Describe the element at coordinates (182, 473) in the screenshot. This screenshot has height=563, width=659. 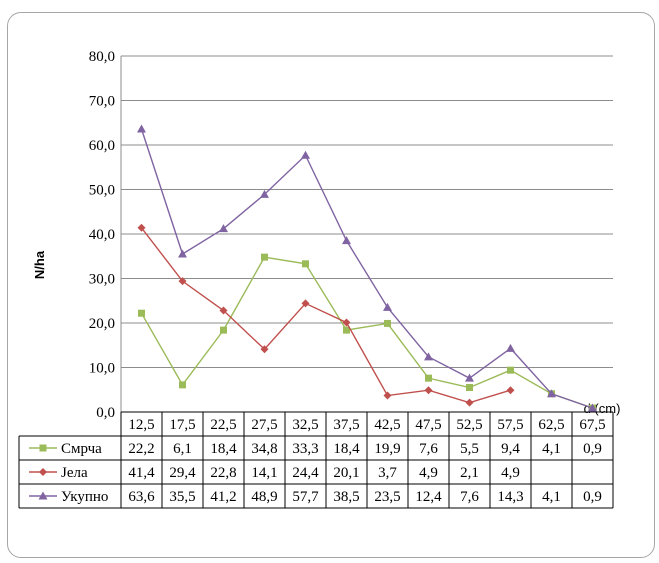
I see `table-cell-value: 29,4` at that location.